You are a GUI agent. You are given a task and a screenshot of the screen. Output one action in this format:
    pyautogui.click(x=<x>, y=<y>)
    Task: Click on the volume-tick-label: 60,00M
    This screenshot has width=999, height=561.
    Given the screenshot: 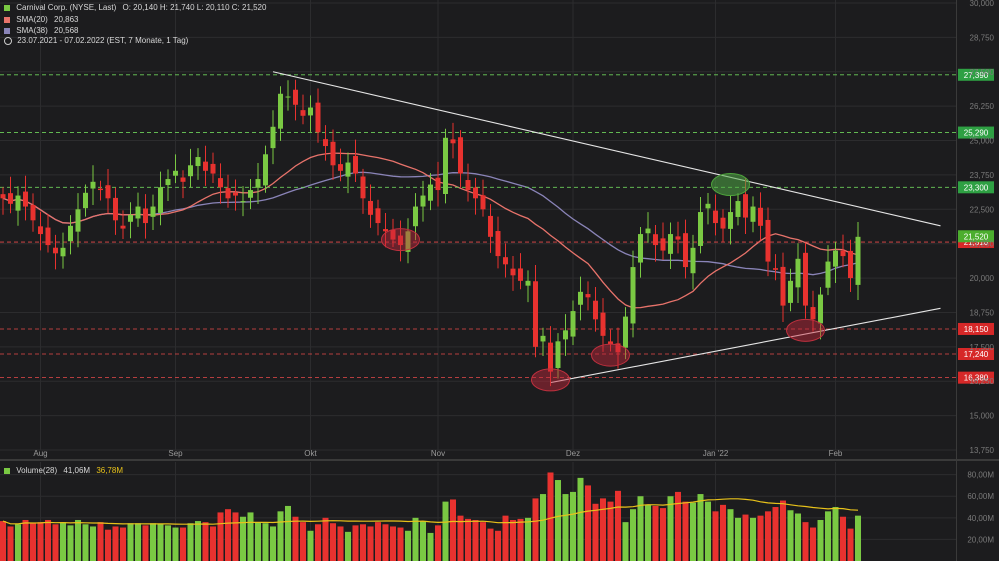 What is the action you would take?
    pyautogui.click(x=980, y=496)
    